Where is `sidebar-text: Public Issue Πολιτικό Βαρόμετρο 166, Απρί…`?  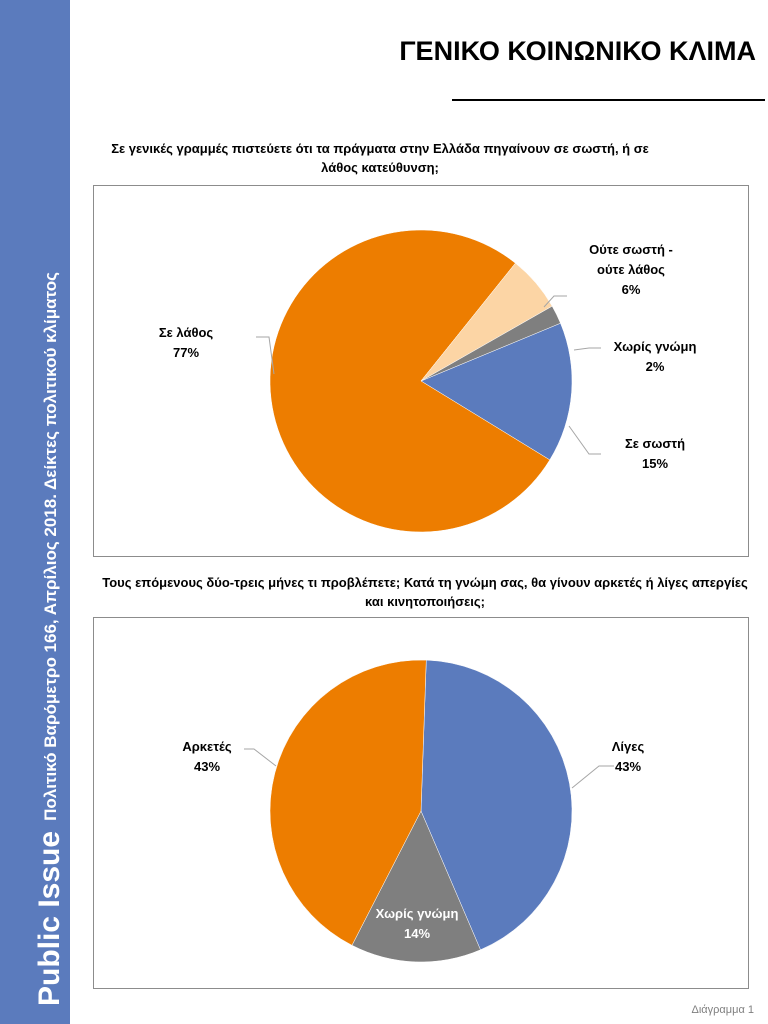 sidebar-text: Public Issue Πολιτικό Βαρόμετρο 166, Απρί… is located at coordinates (49, 639).